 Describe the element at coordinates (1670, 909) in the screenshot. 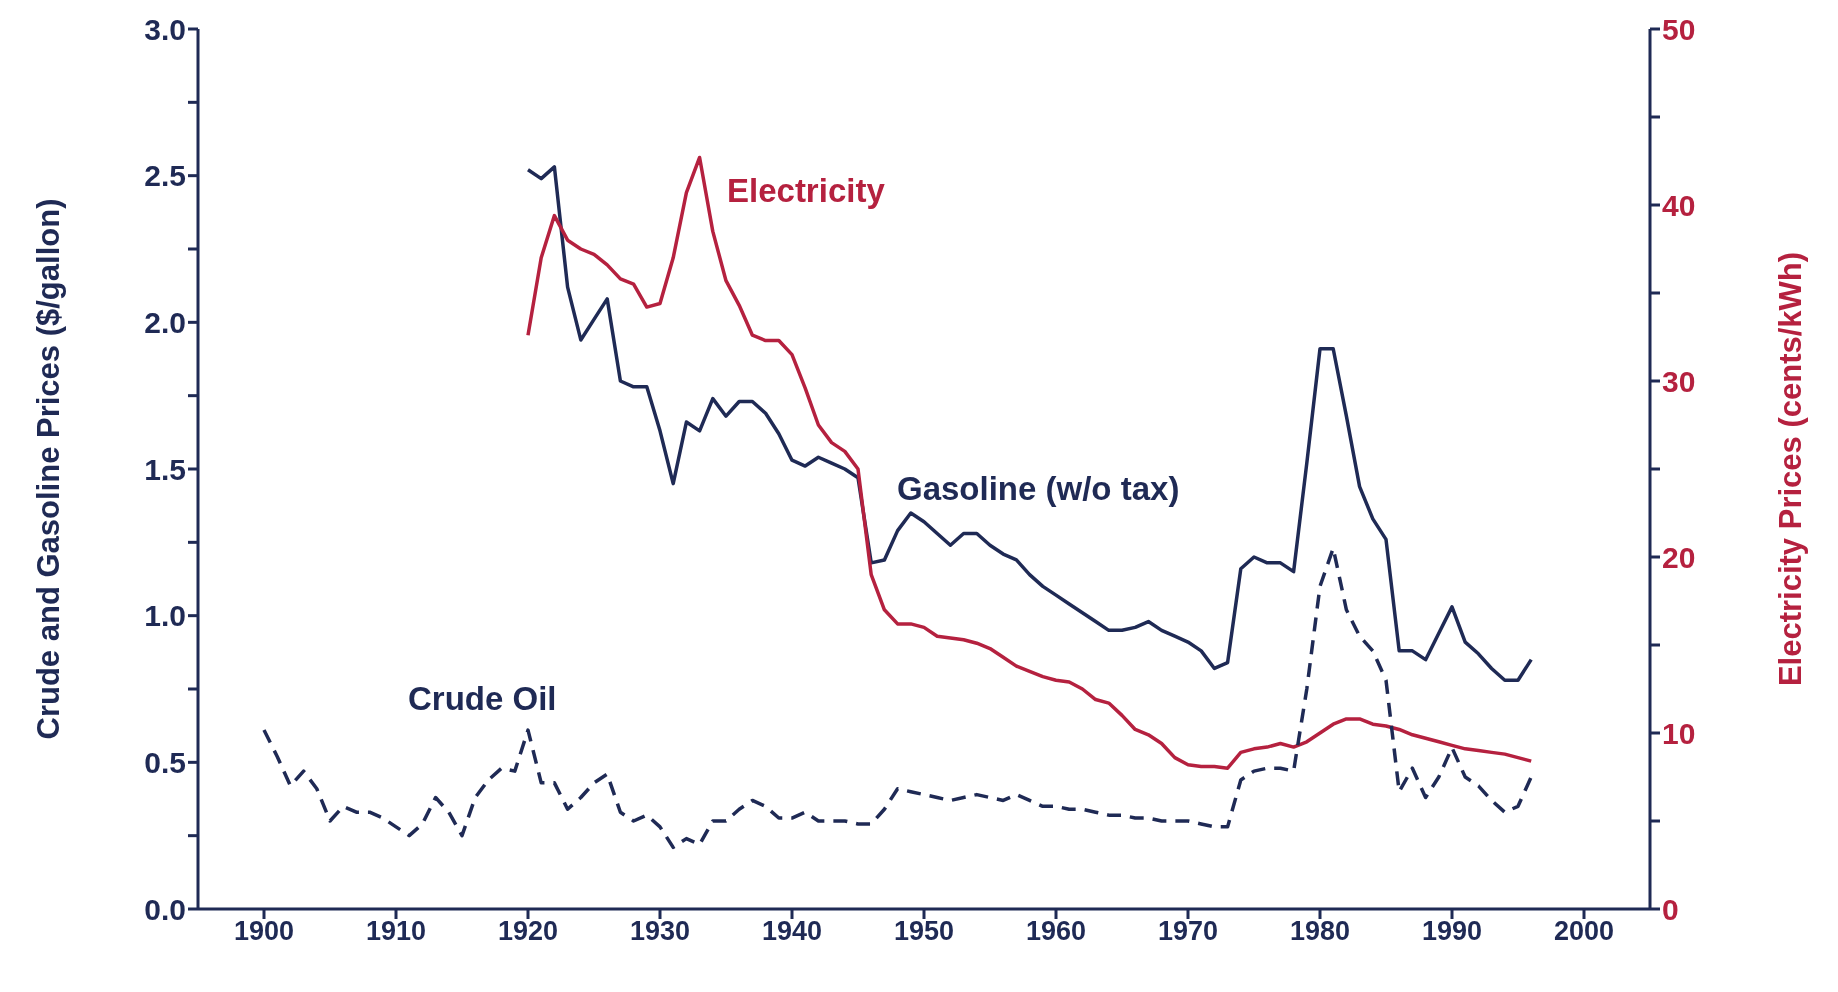

I see `y2-tick-label: 0` at that location.